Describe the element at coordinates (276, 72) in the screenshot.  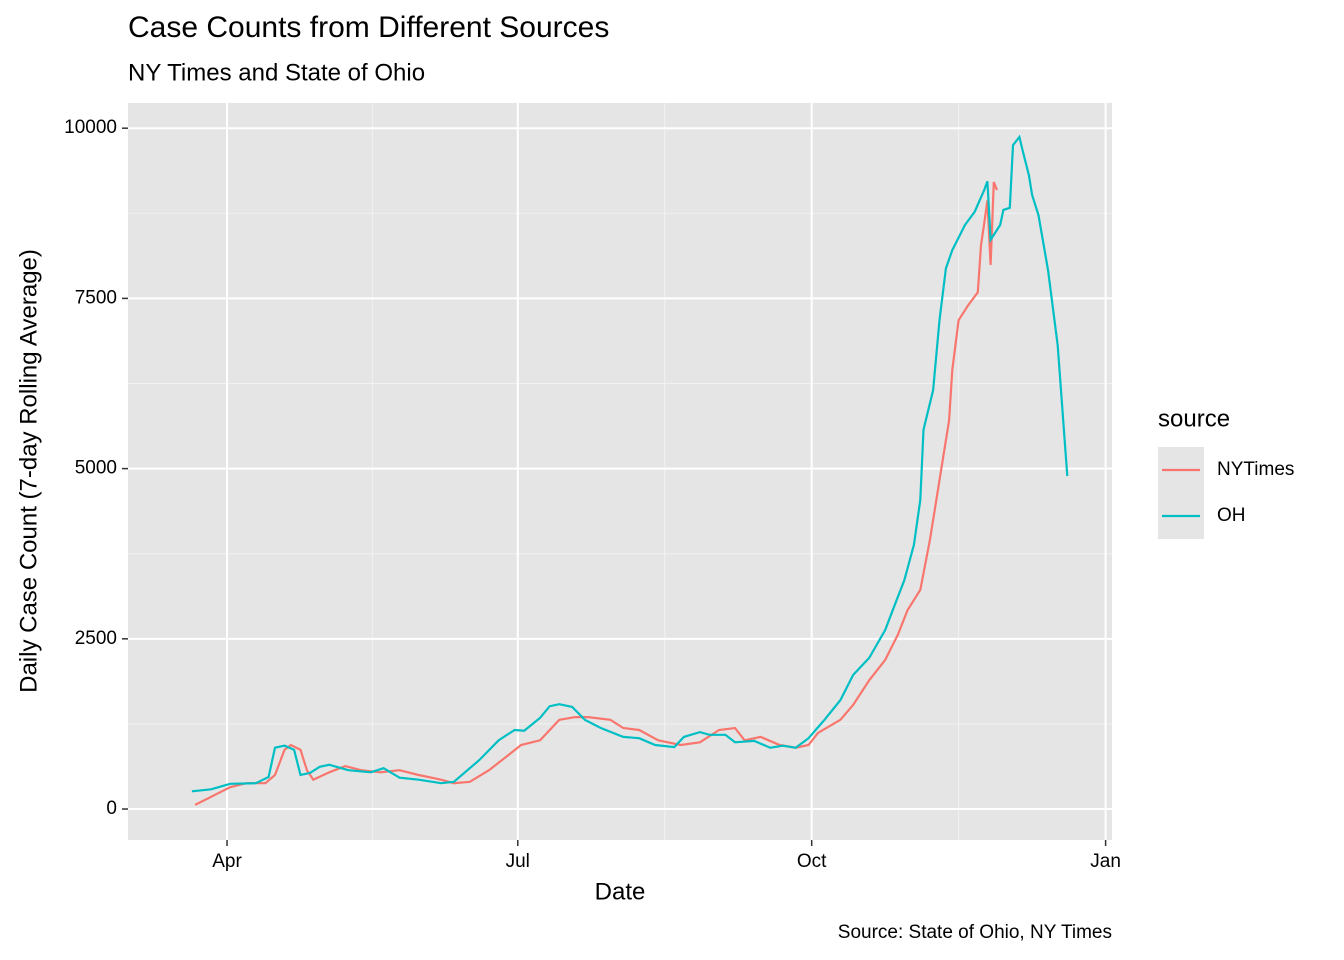
I see `chart-subtitle: NY Times and State of Ohio` at that location.